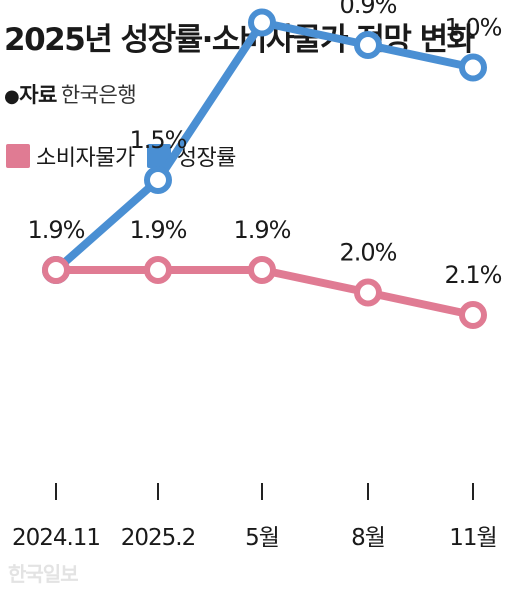 The image size is (530, 593). What do you see at coordinates (18, 156) in the screenshot?
I see `legend-swatch-cpi` at bounding box center [18, 156].